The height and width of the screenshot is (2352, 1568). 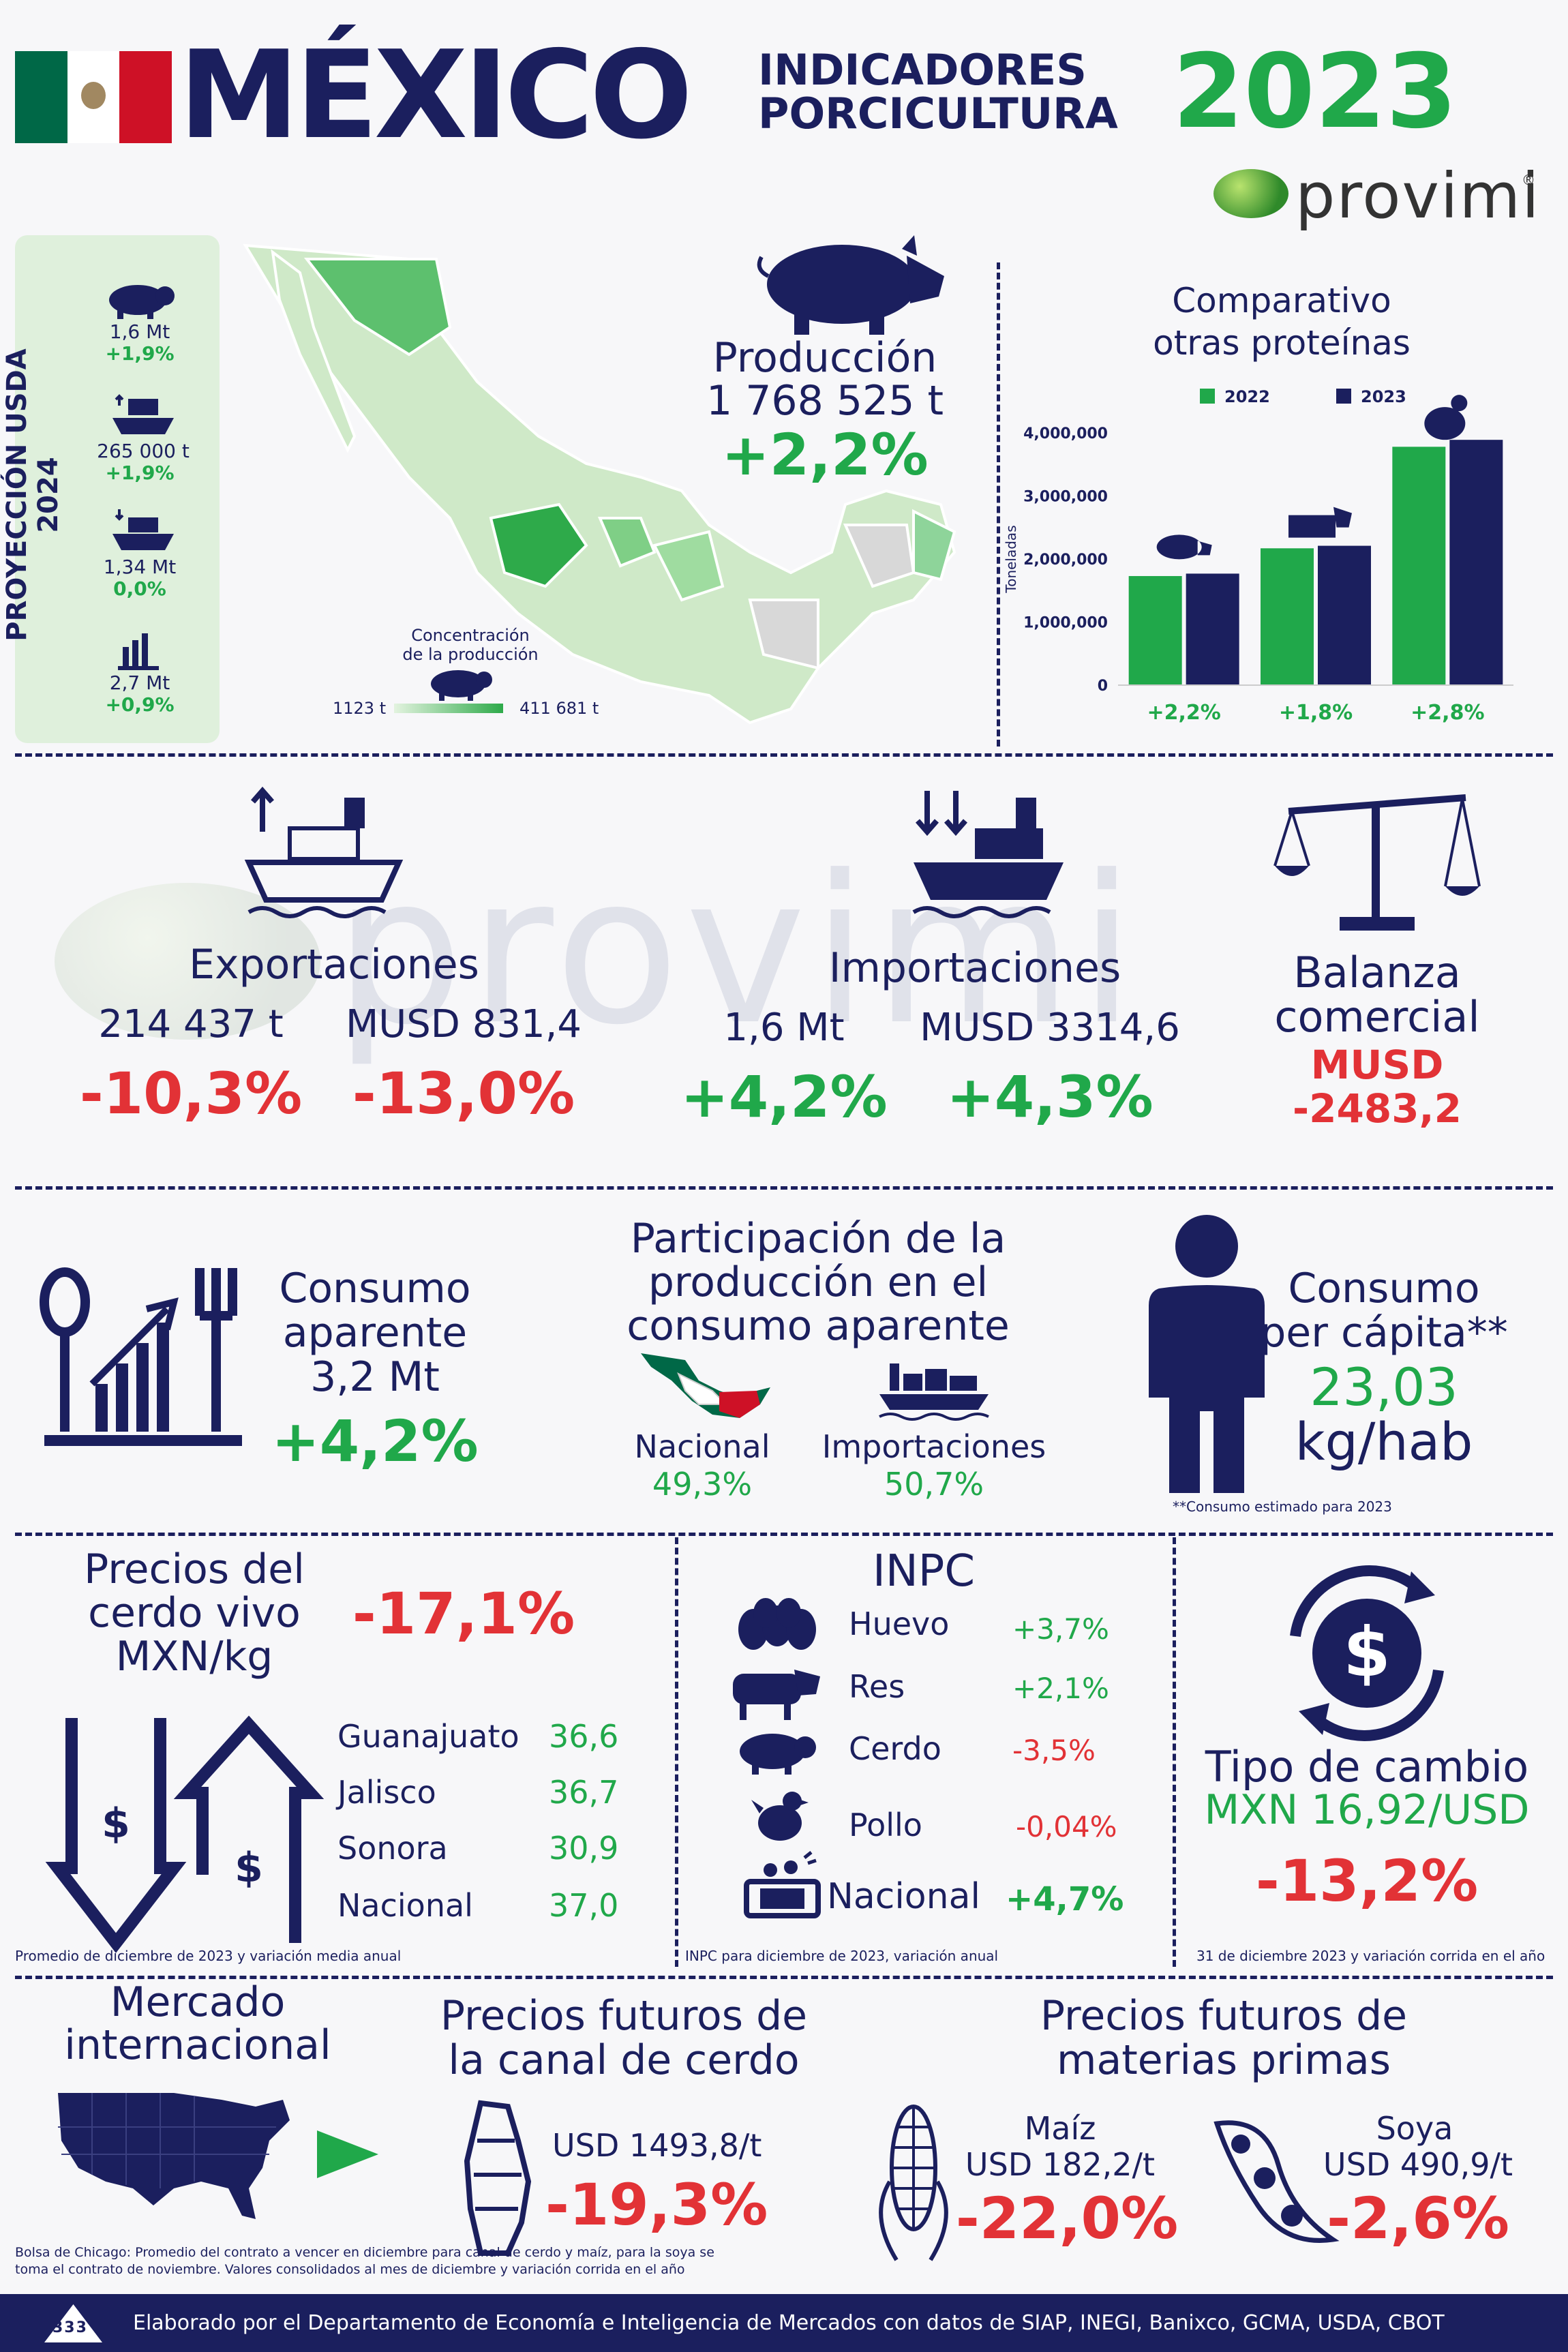 I want to click on exports-value: MUSD 831,4, so click(x=464, y=1024).